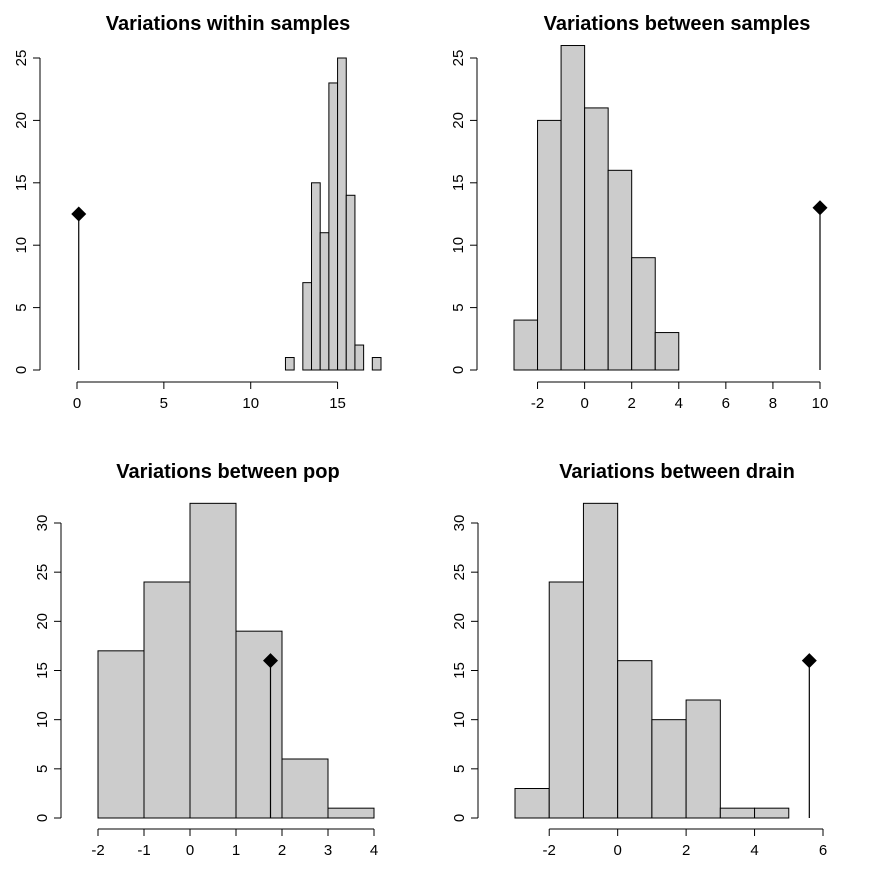  What do you see at coordinates (236, 850) in the screenshot?
I see `x-tick-label: 1` at bounding box center [236, 850].